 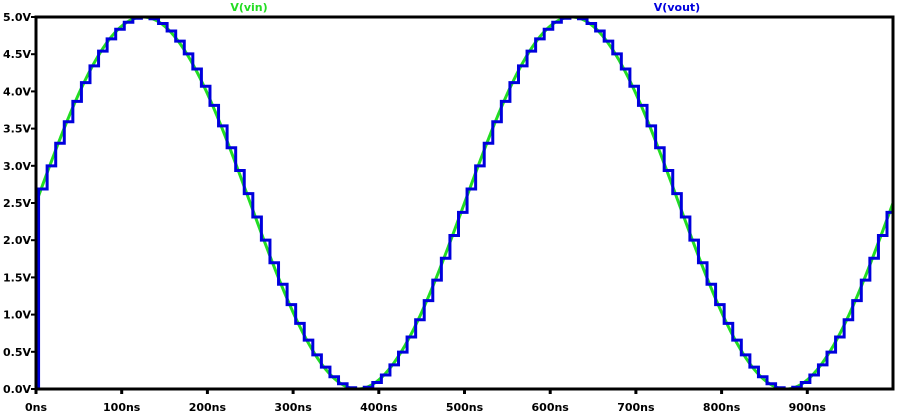 I want to click on x-tick-label: 0ns, so click(x=36, y=407).